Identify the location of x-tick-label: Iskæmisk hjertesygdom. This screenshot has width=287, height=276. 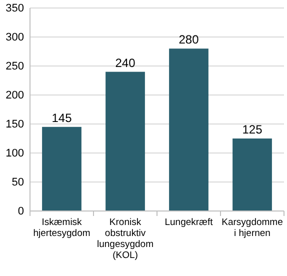
(61, 228).